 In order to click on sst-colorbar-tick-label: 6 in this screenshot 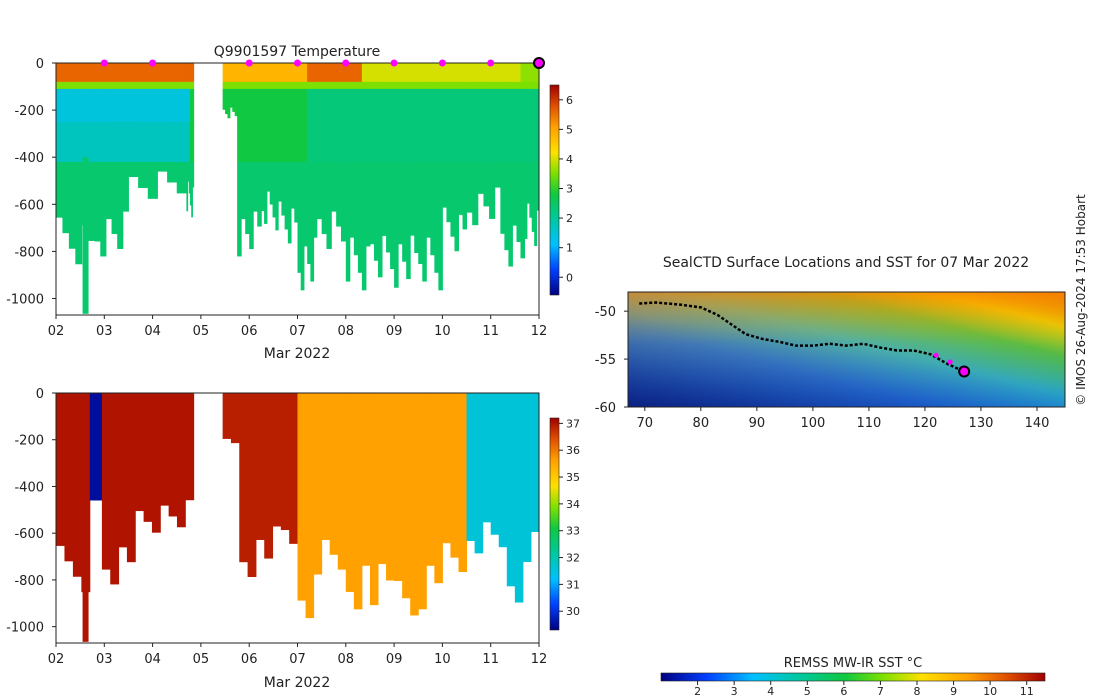, I will do `click(843, 691)`.